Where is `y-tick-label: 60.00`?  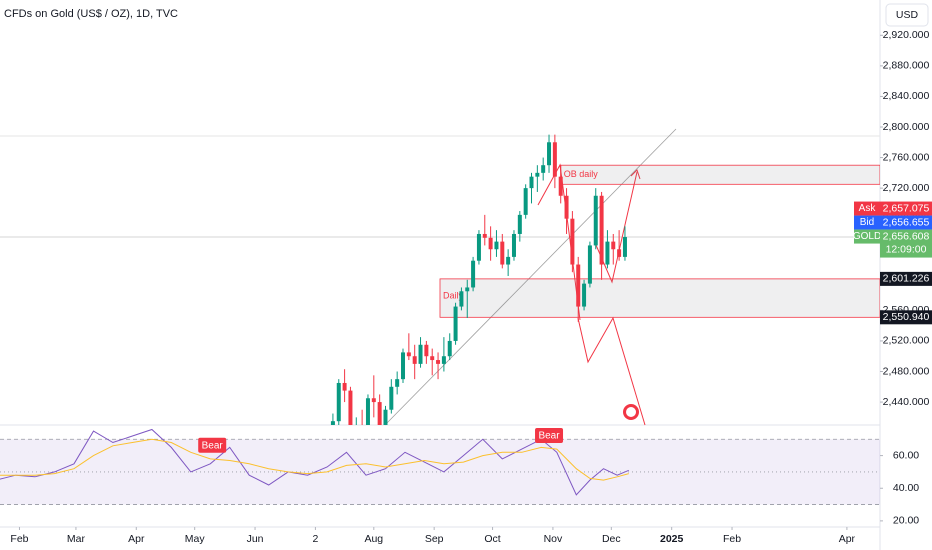
y-tick-label: 60.00 is located at coordinates (906, 455).